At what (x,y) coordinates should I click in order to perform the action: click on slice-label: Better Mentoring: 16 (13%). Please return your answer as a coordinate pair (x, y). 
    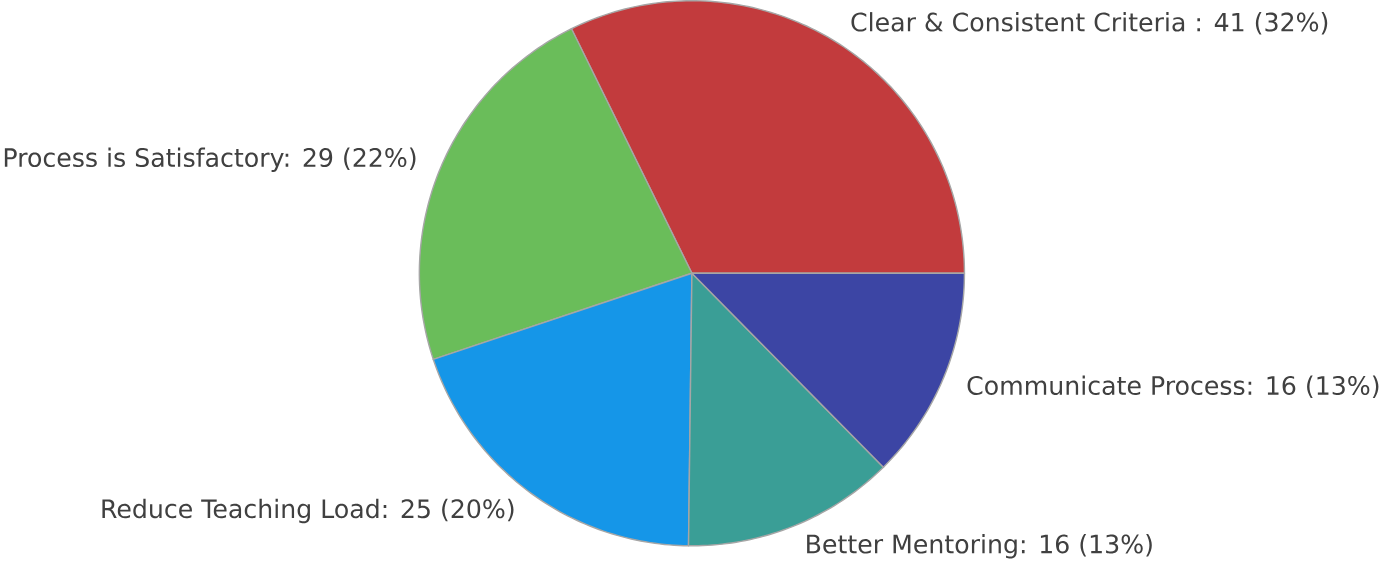
    Looking at the image, I should click on (979, 546).